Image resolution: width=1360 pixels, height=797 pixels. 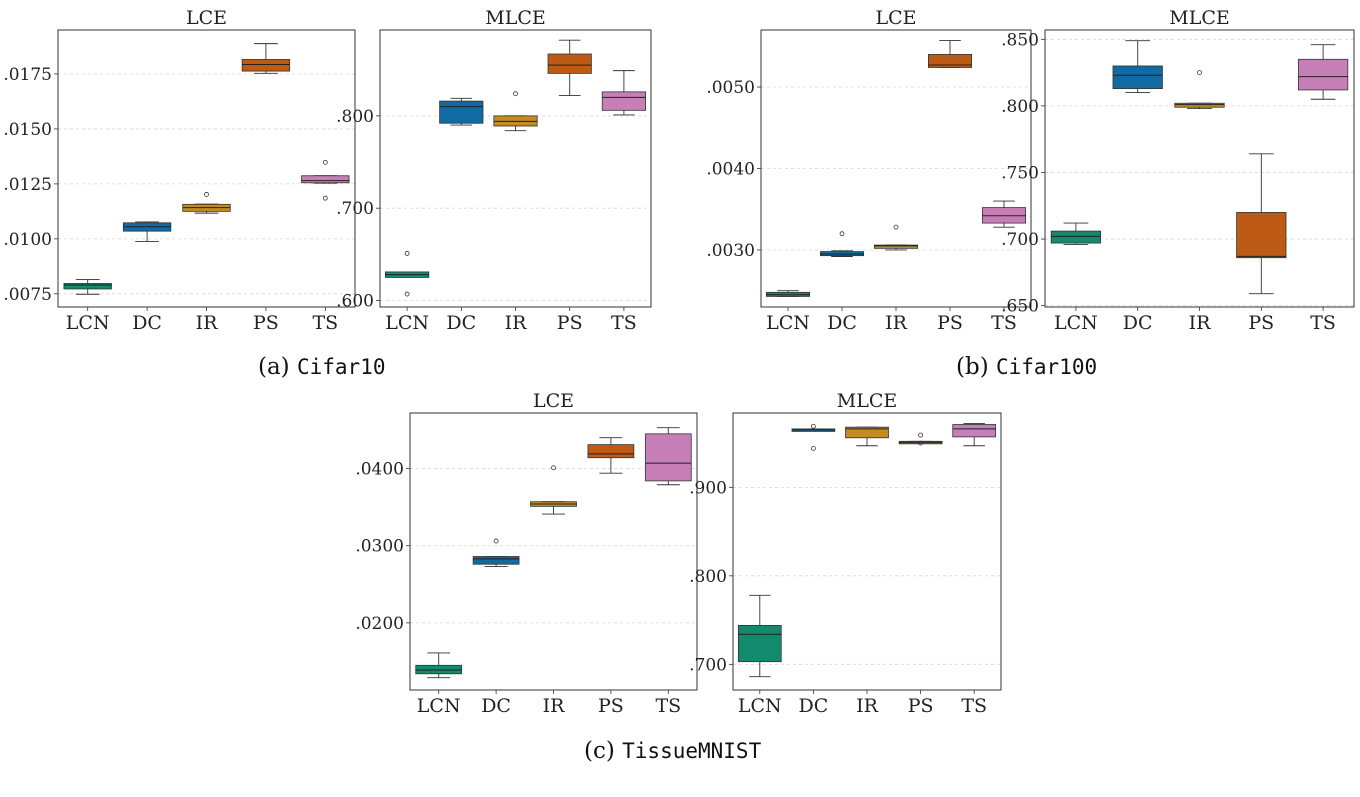 What do you see at coordinates (27, 240) in the screenshot?
I see `y-tick-label: .0100` at bounding box center [27, 240].